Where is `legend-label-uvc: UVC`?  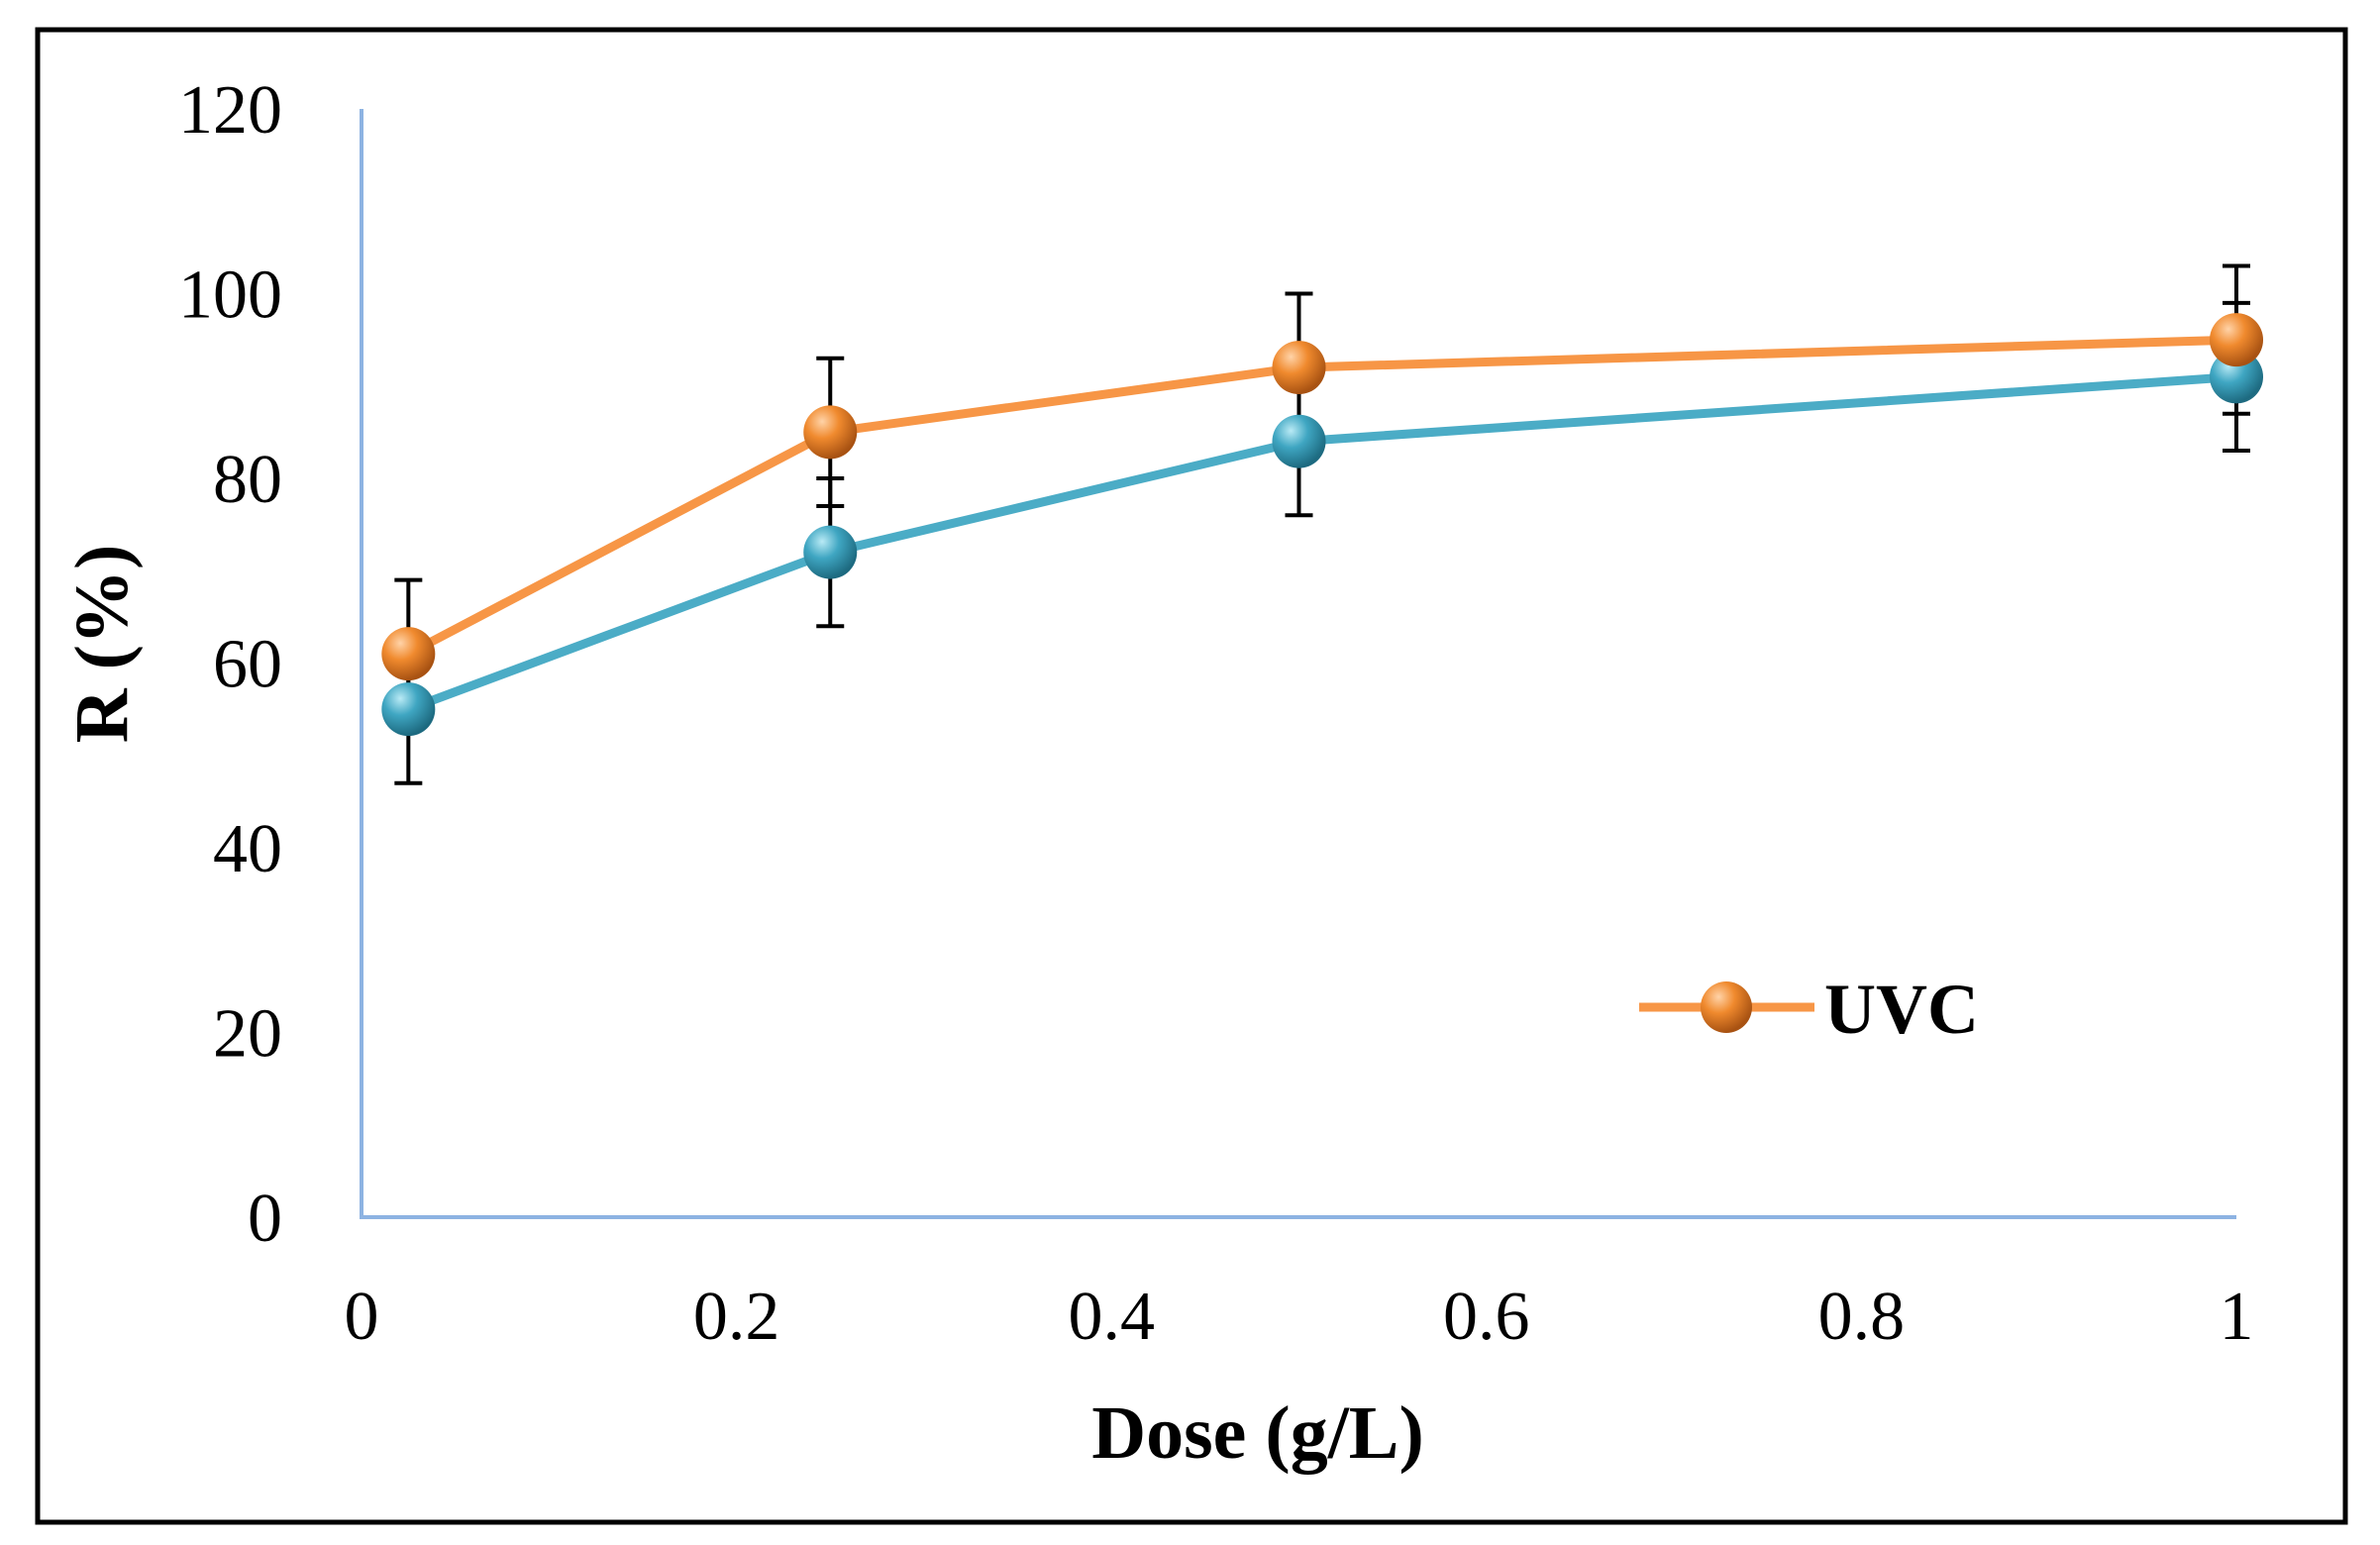 legend-label-uvc: UVC is located at coordinates (1901, 1009).